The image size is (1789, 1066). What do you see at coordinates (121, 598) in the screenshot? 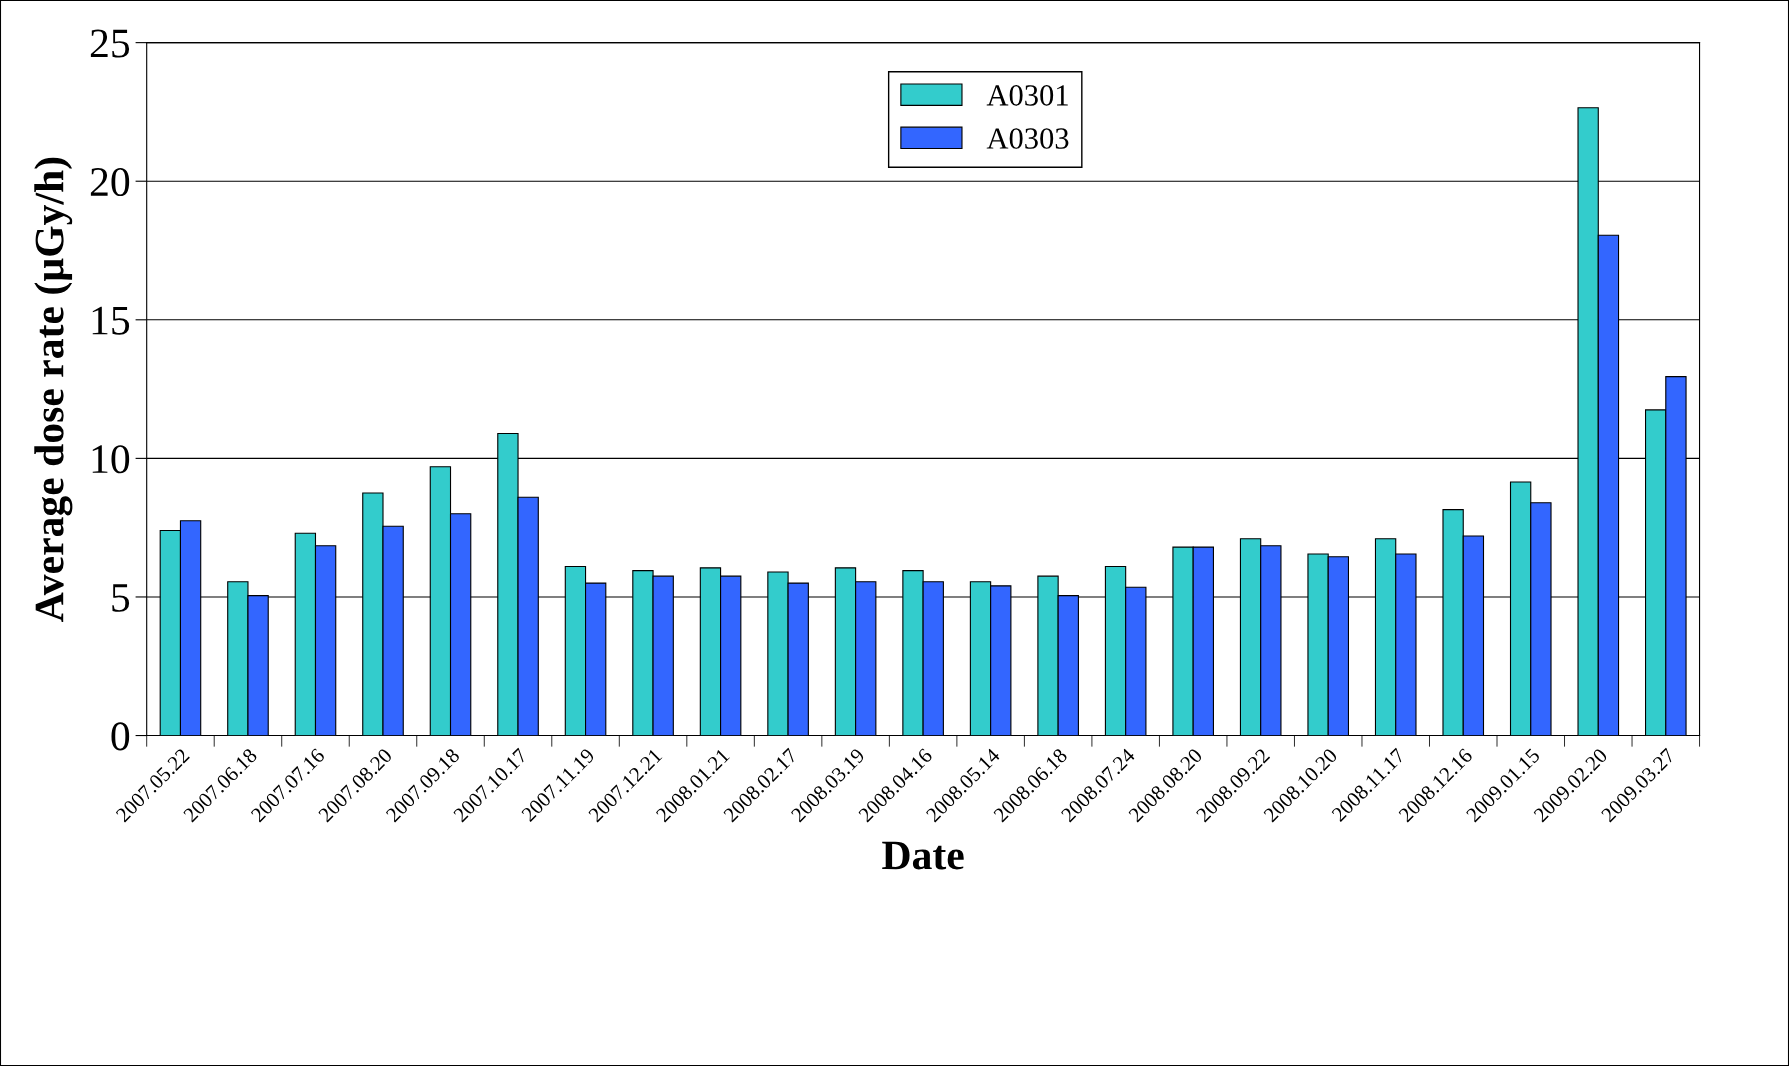
I see `y-tick-label: 5` at bounding box center [121, 598].